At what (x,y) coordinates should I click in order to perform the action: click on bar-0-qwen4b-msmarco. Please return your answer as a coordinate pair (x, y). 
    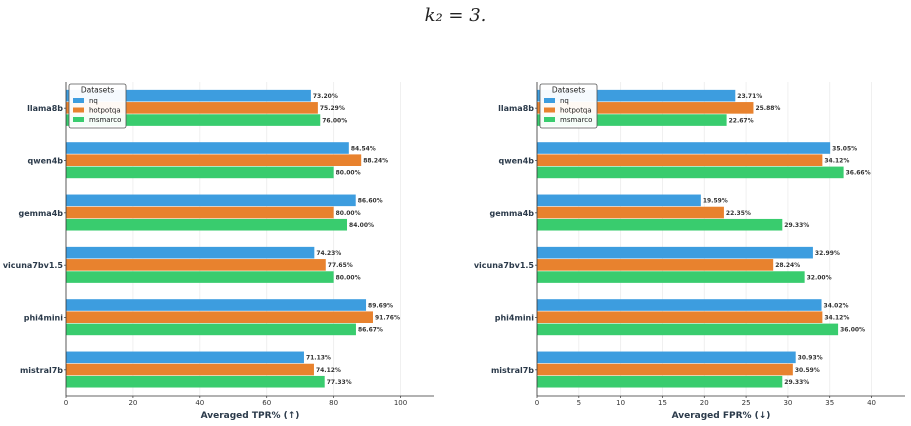
    Looking at the image, I should click on (200, 172).